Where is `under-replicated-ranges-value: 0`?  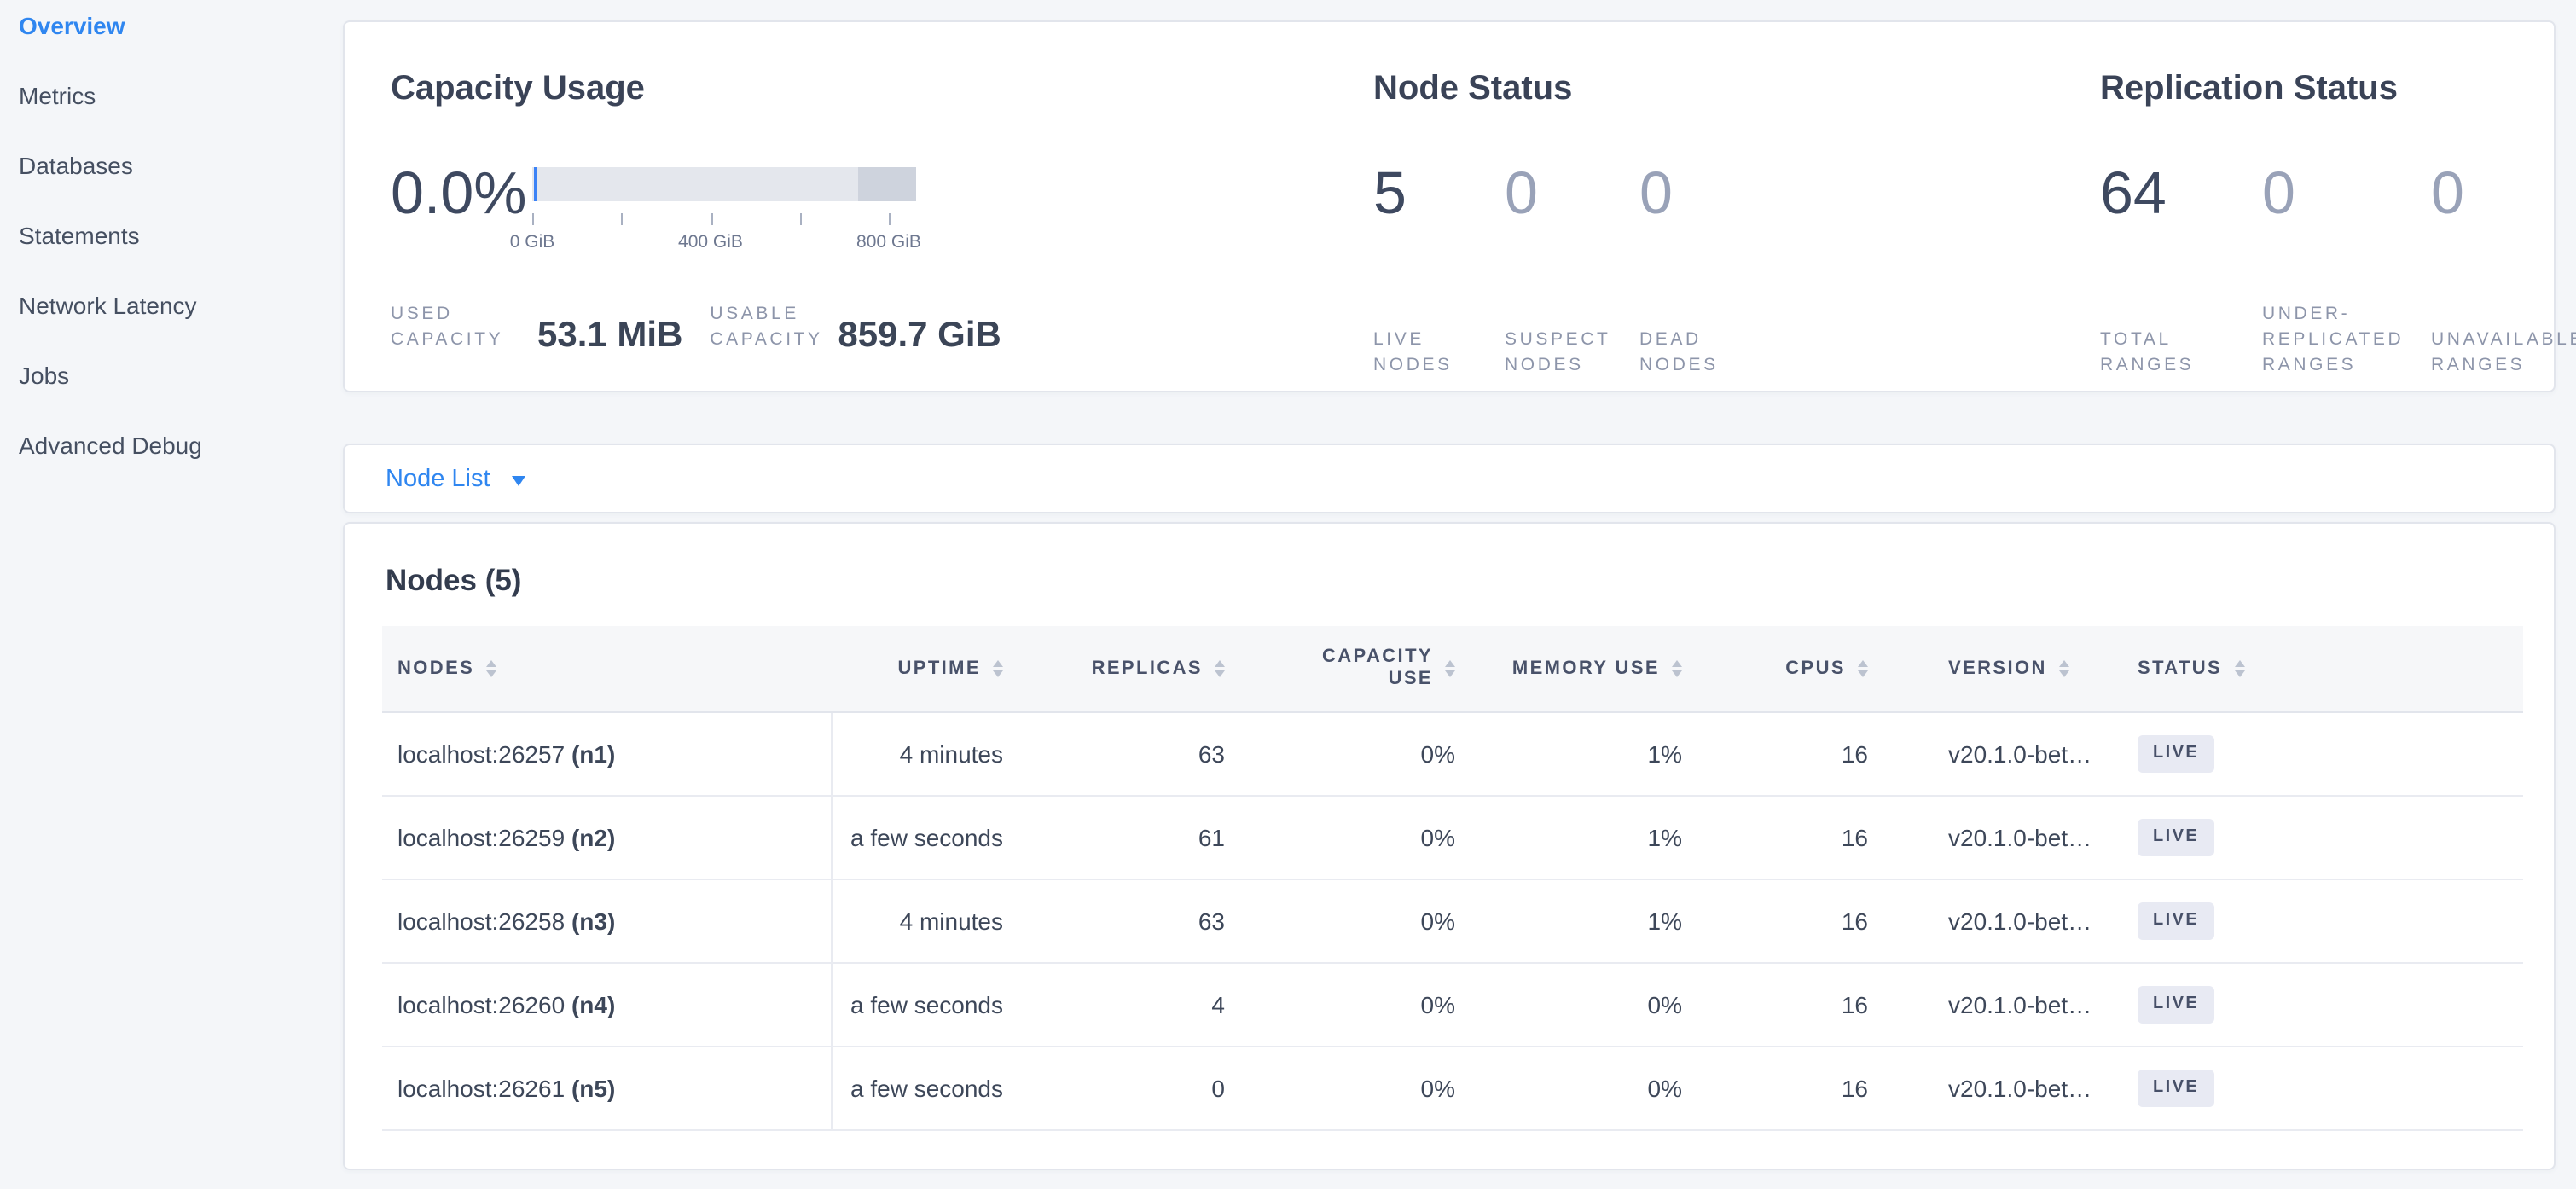 under-replicated-ranges-value: 0 is located at coordinates (2278, 193).